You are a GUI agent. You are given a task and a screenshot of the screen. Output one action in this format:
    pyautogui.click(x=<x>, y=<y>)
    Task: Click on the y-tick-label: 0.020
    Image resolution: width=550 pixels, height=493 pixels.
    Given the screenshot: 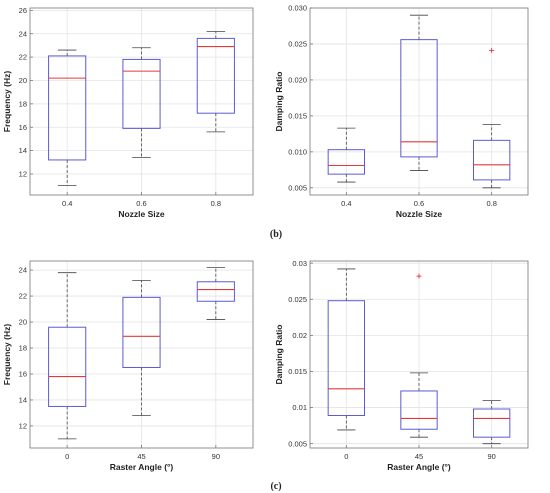 What is the action you would take?
    pyautogui.click(x=297, y=80)
    